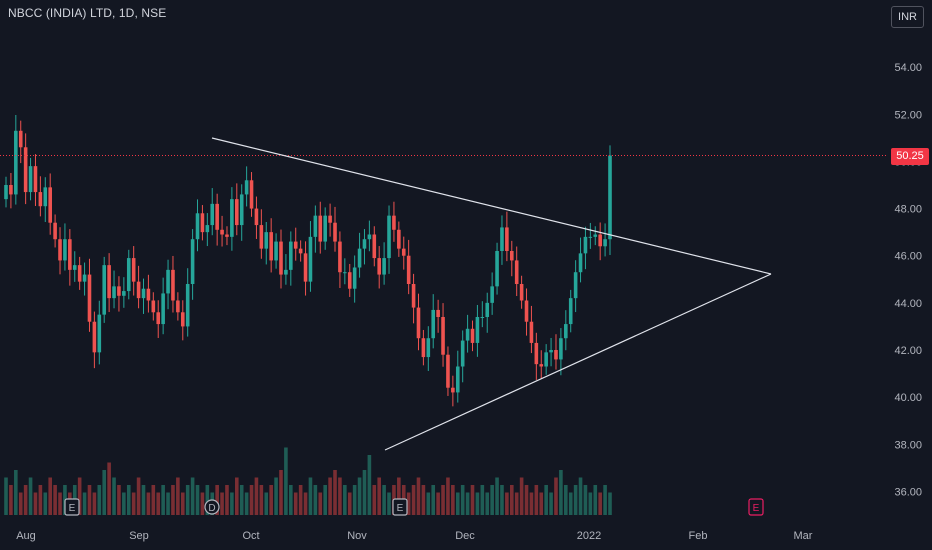 Image resolution: width=932 pixels, height=550 pixels. Describe the element at coordinates (139, 536) in the screenshot. I see `time-tick-label: Sep` at that location.